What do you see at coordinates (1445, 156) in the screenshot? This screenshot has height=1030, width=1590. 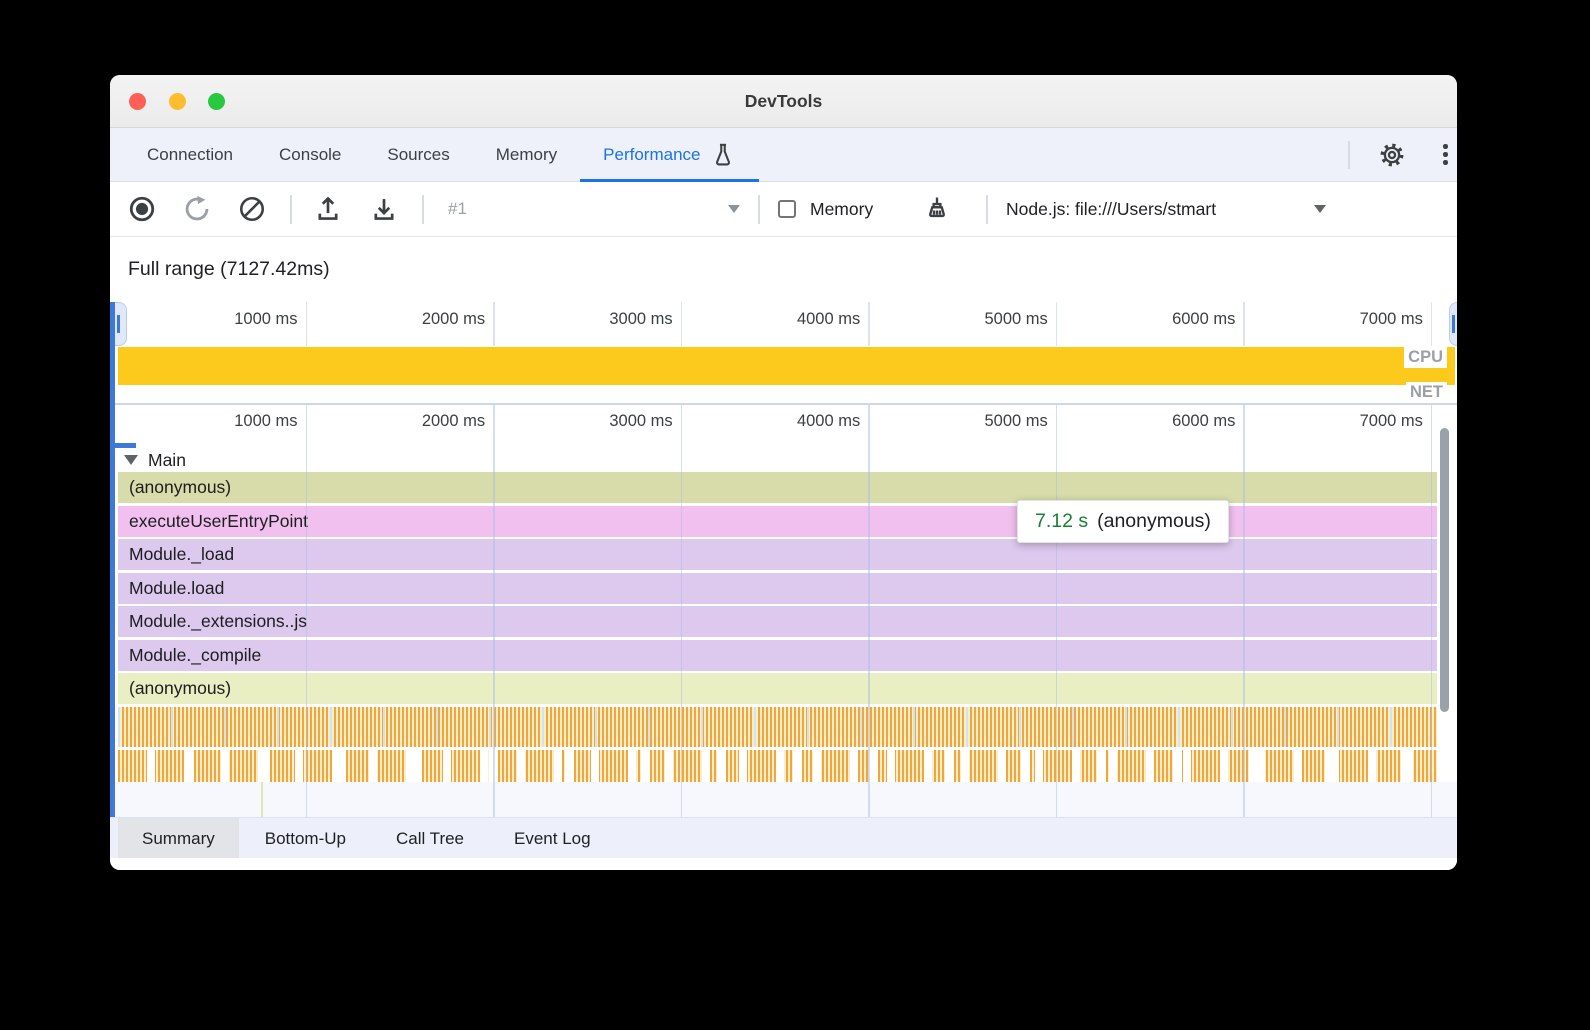 I see `more-options-button` at bounding box center [1445, 156].